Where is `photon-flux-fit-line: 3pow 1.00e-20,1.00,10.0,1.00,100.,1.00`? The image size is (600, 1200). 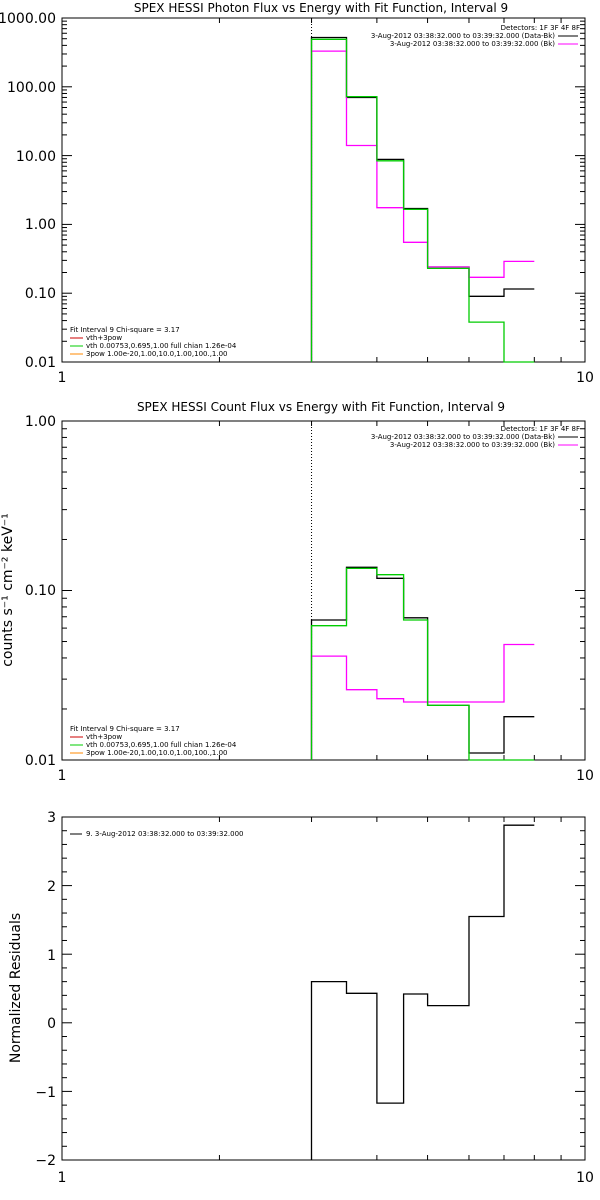
photon-flux-fit-line: 3pow 1.00e-20,1.00,10.0,1.00,100.,1.00 is located at coordinates (157, 354).